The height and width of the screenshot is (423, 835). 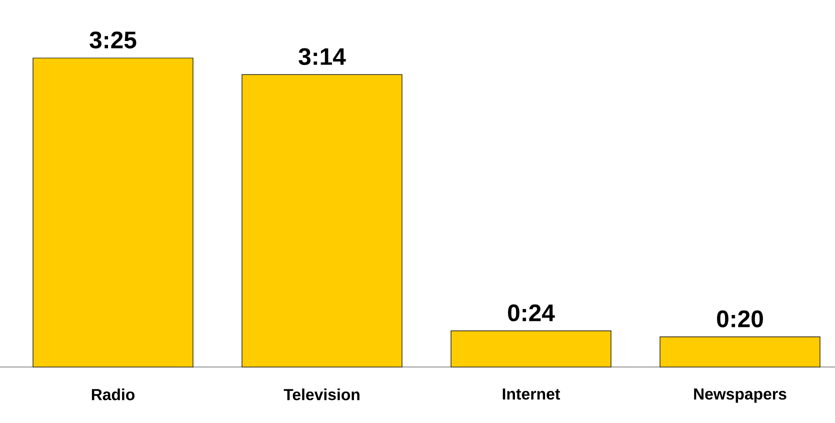 What do you see at coordinates (740, 395) in the screenshot?
I see `x-tick-label: Newspapers` at bounding box center [740, 395].